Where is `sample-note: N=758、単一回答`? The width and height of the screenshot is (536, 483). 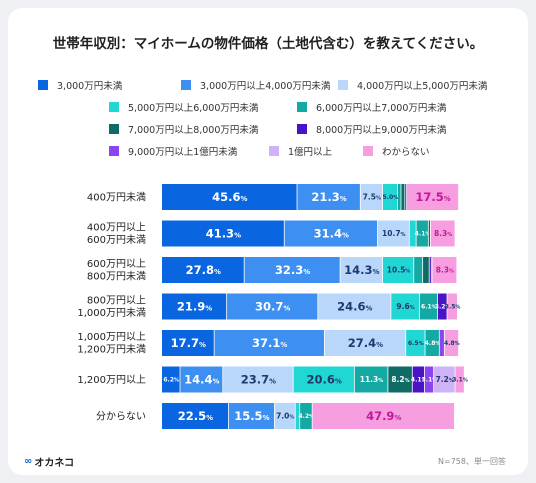
sample-note: N=758、単一回答 is located at coordinates (472, 461).